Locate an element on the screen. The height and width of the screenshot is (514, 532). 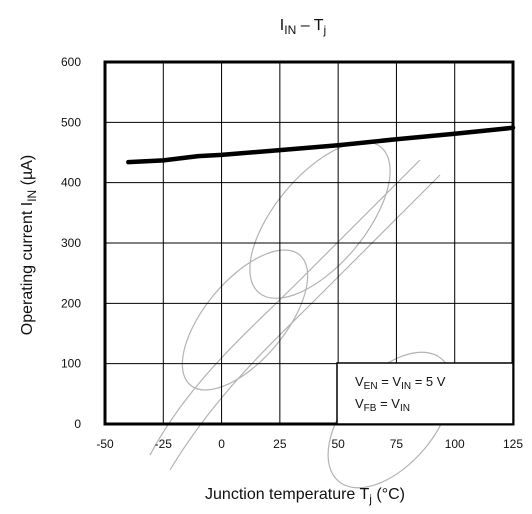
x-tick-label: 125 is located at coordinates (513, 444).